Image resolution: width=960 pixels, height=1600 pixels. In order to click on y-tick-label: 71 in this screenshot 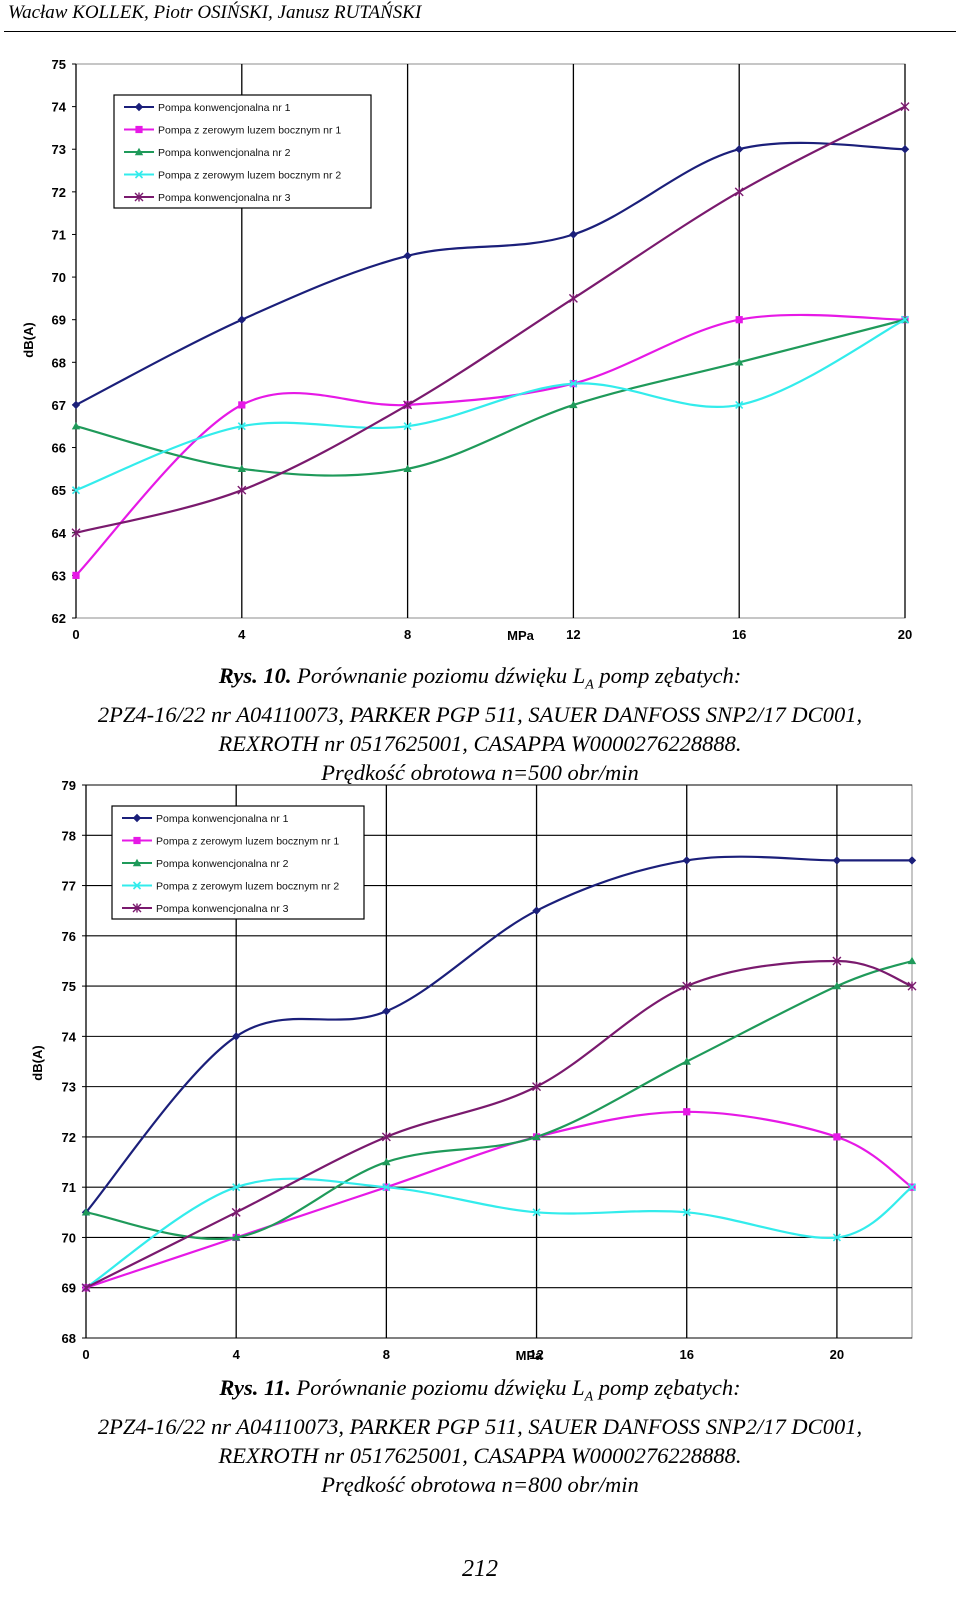, I will do `click(59, 234)`.